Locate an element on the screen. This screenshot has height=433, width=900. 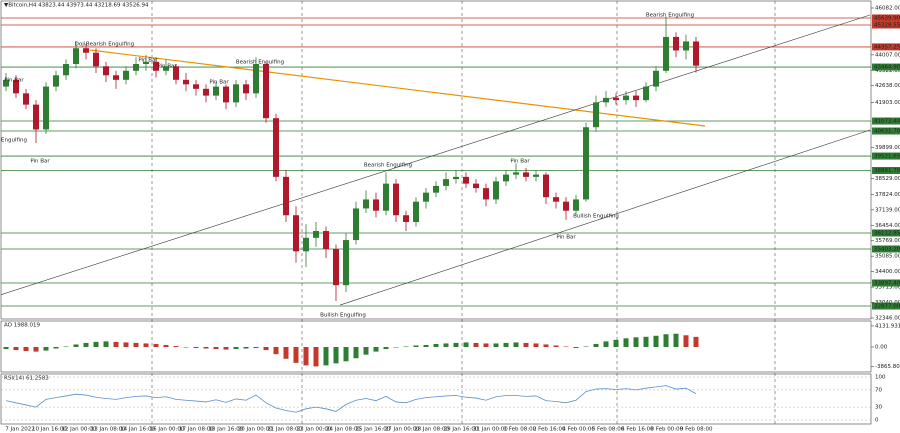
ao-panel is located at coordinates (436, 346).